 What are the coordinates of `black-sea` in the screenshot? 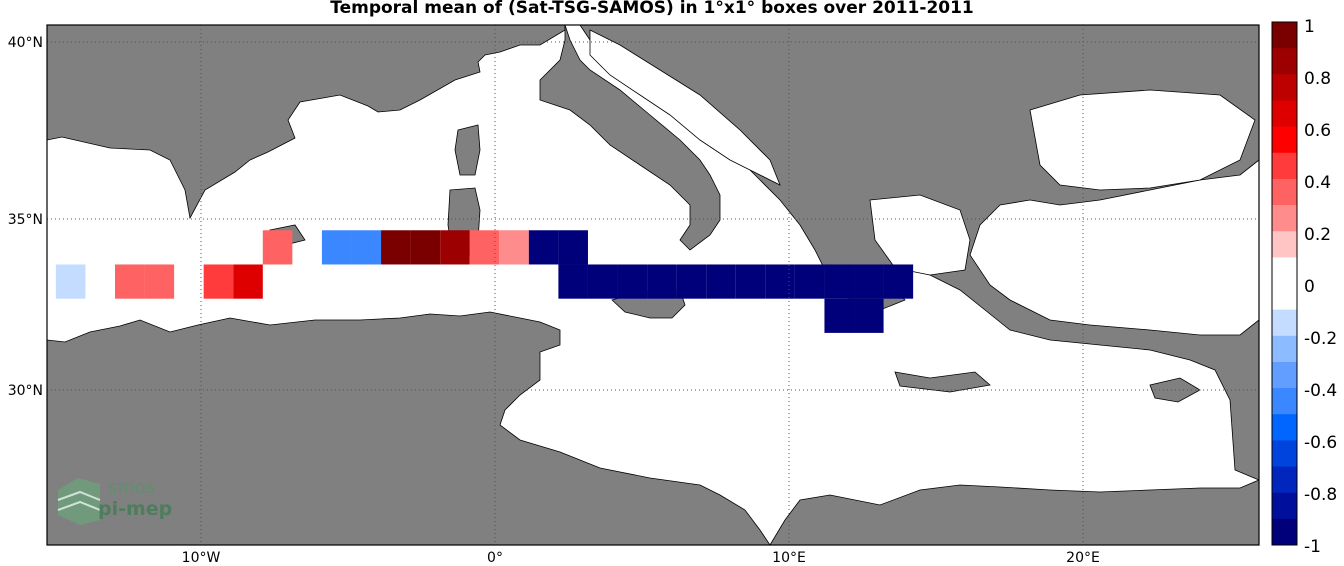 It's located at (1142, 140).